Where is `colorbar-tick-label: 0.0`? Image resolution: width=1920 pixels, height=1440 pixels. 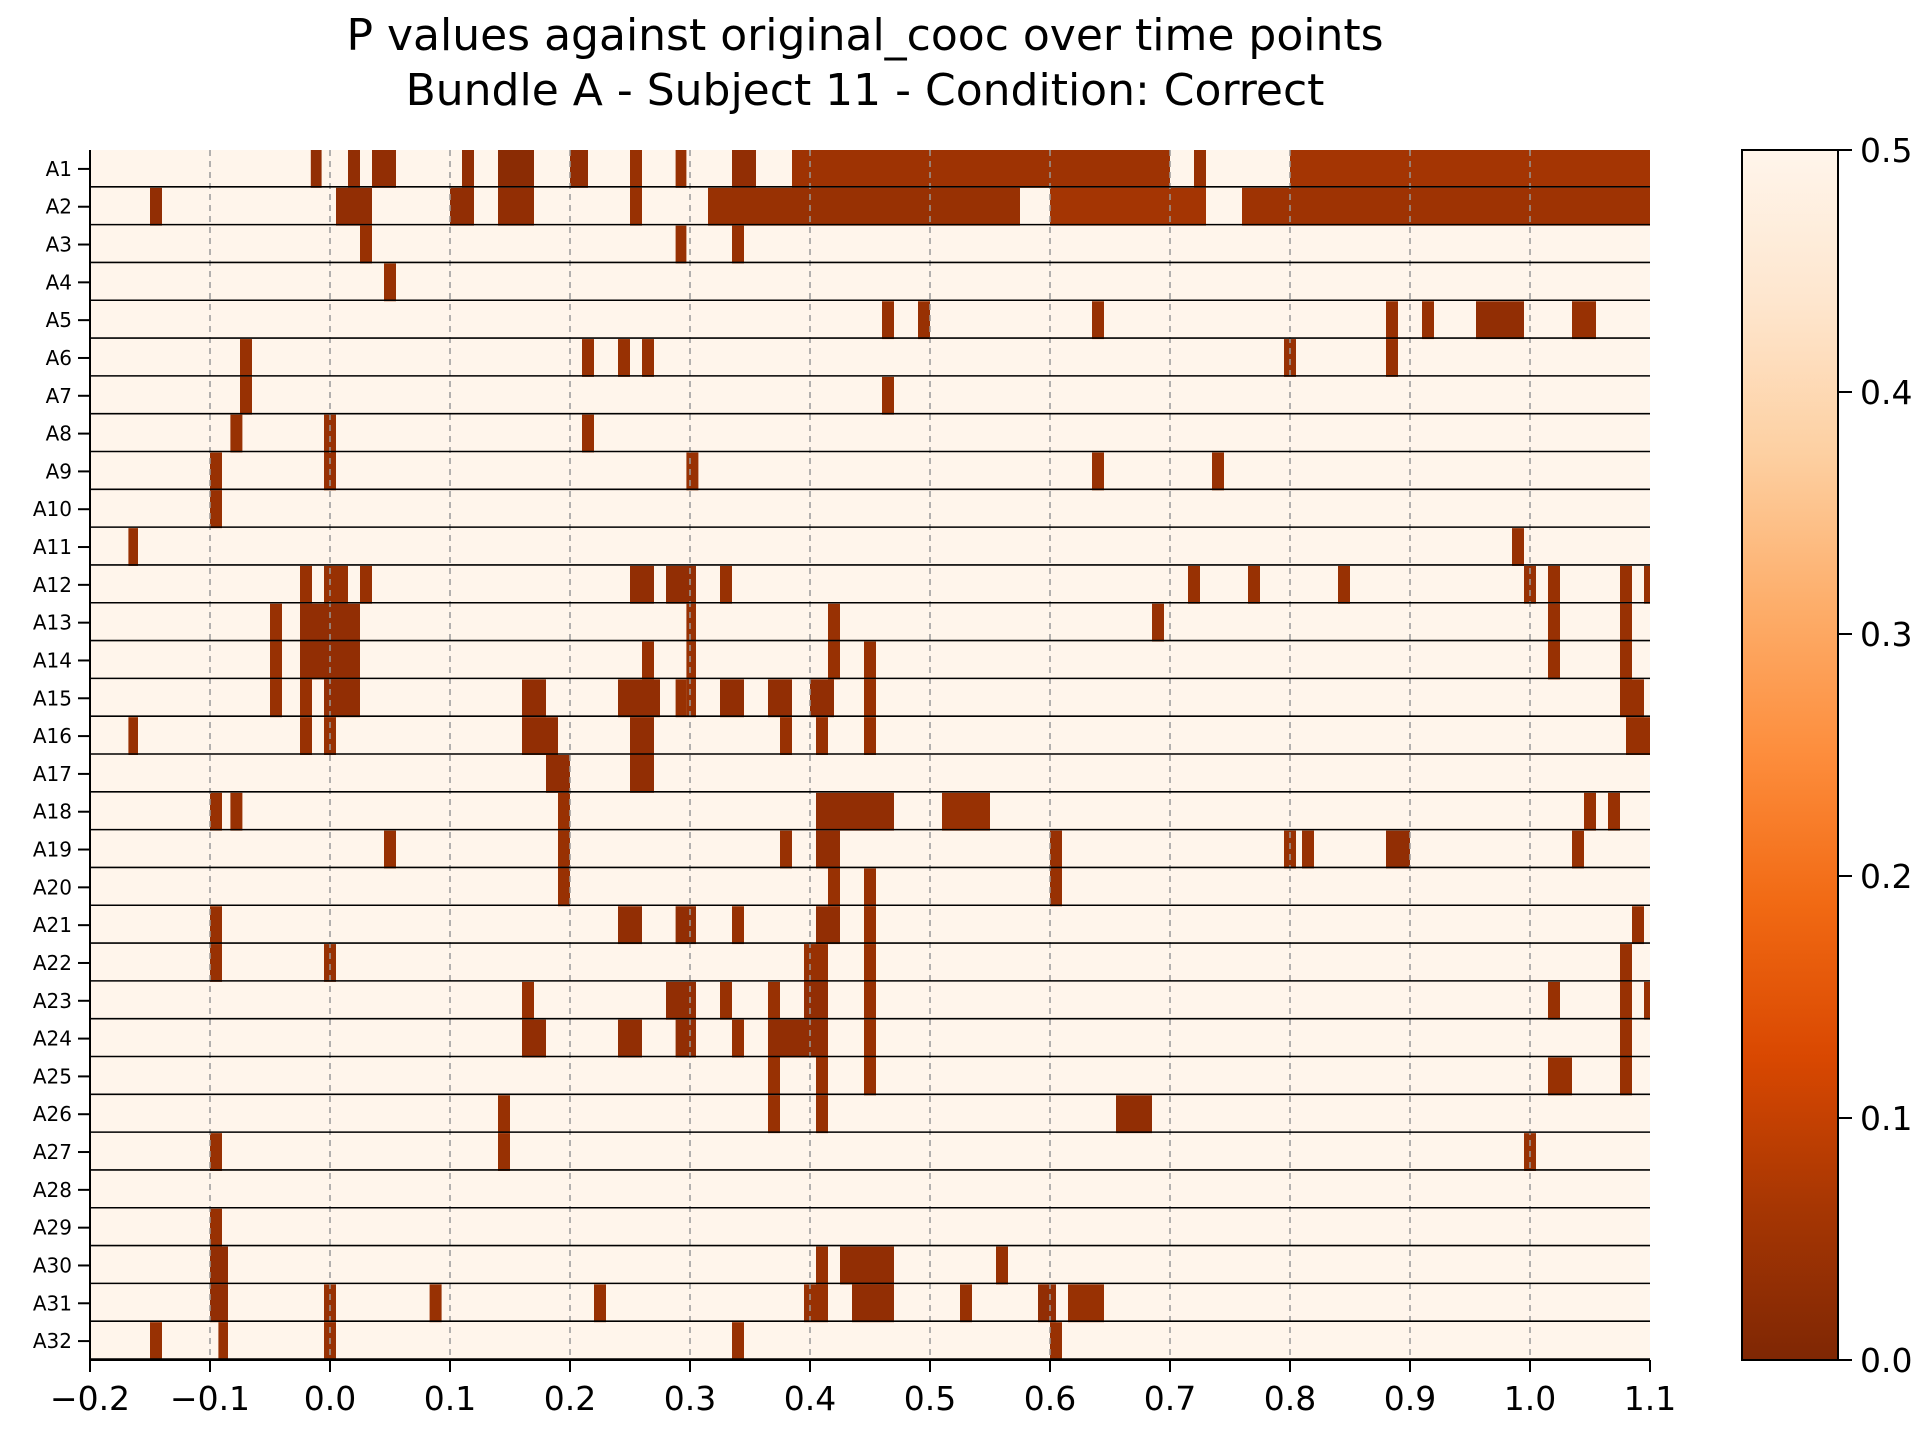
colorbar-tick-label: 0.0 is located at coordinates (1886, 1360).